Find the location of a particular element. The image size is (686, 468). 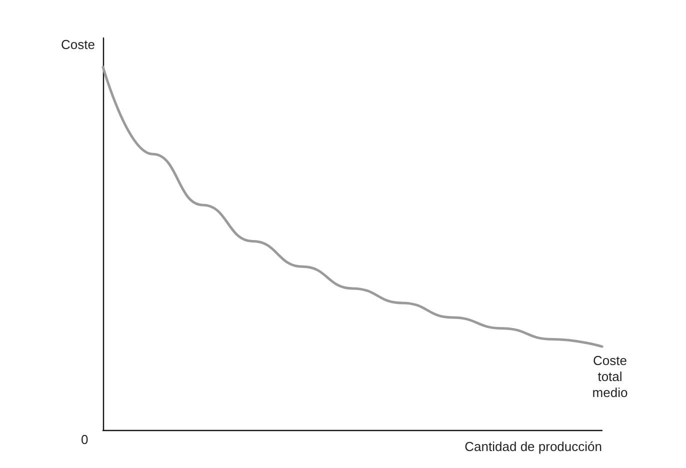

y-axis-title: Coste is located at coordinates (78, 44).